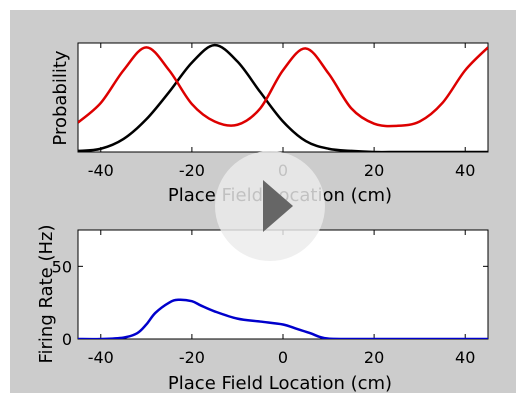 The height and width of the screenshot is (403, 526). What do you see at coordinates (283, 357) in the screenshot?
I see `x-tick-label: 0` at bounding box center [283, 357].